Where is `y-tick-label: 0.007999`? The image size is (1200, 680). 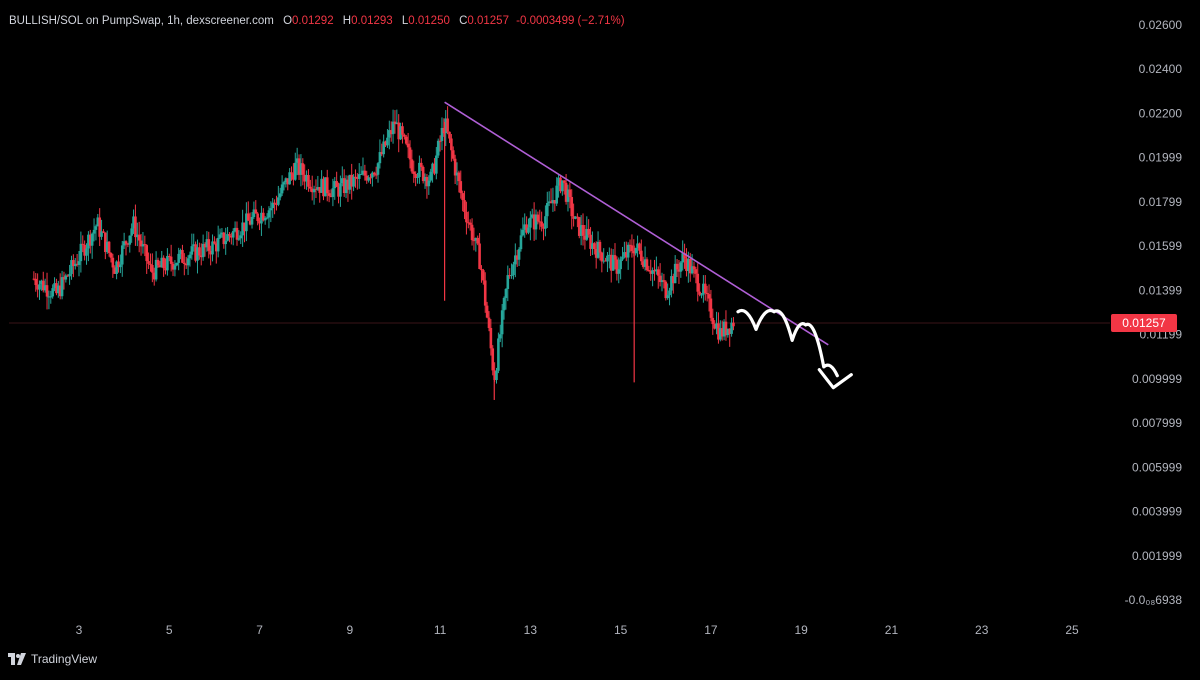
y-tick-label: 0.007999 is located at coordinates (1157, 423).